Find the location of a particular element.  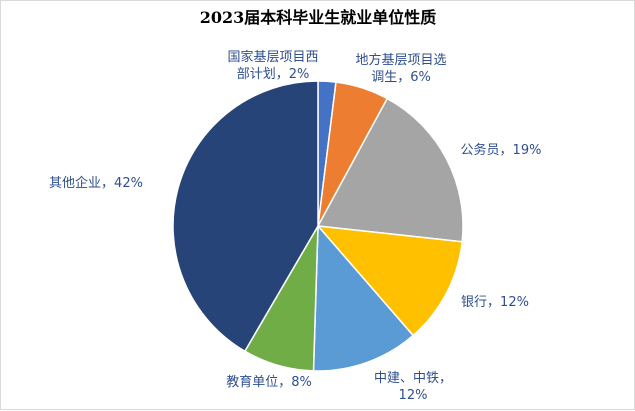

pie-label-line: 部计划，2% is located at coordinates (273, 74).